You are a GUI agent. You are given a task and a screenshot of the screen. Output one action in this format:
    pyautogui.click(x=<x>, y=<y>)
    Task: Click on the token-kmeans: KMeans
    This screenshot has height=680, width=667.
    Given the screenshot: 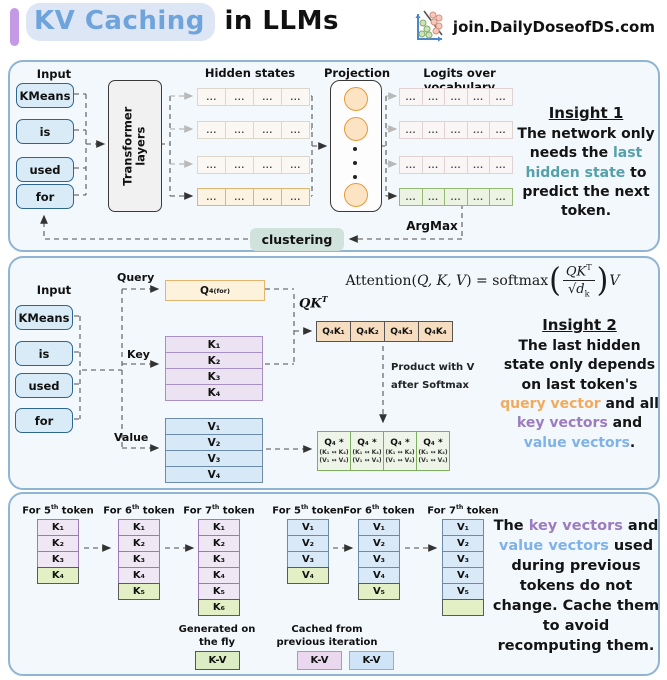 What is the action you would take?
    pyautogui.click(x=44, y=317)
    